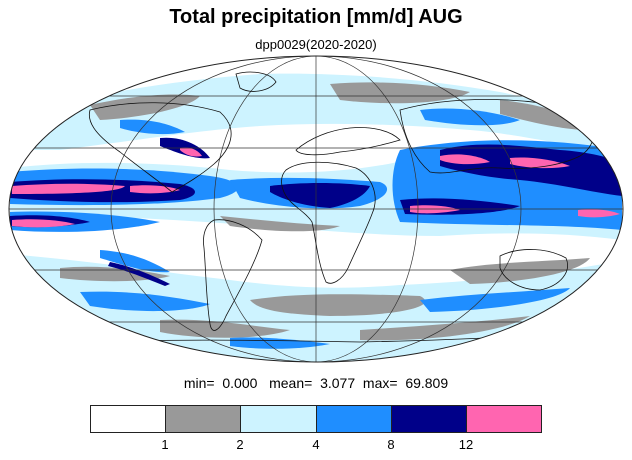  I want to click on colorbar, so click(316, 419).